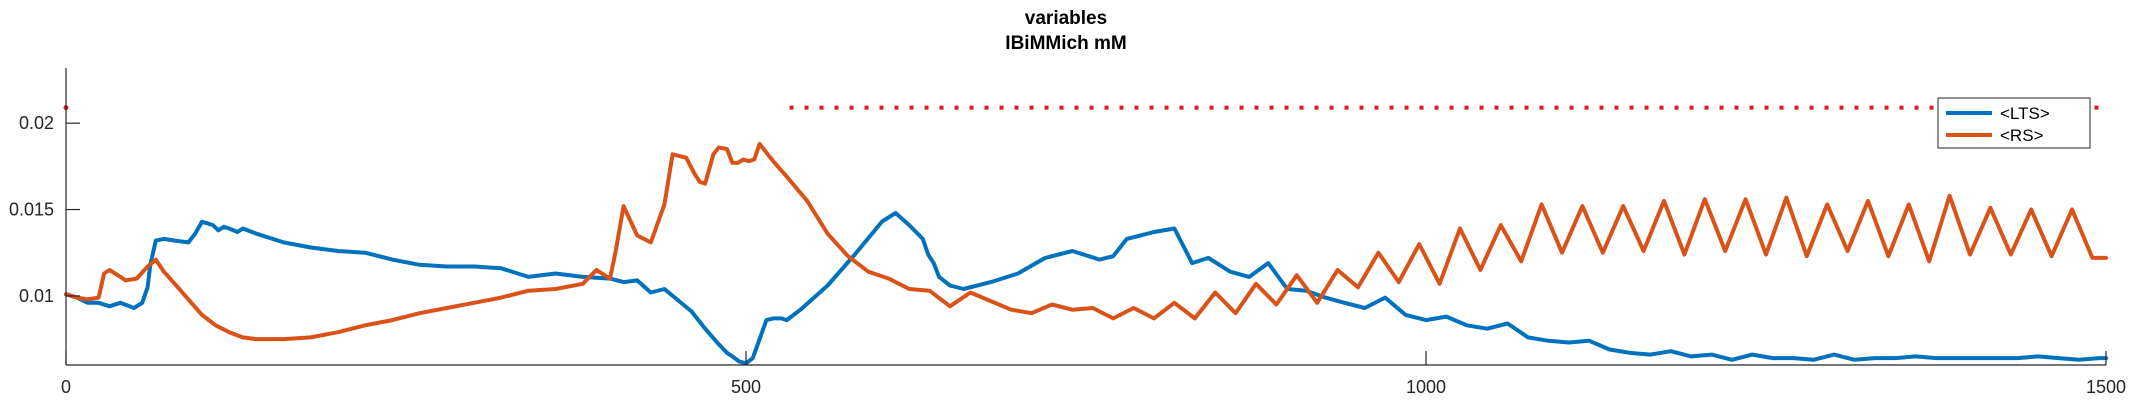 This screenshot has height=400, width=2133. I want to click on chart-title: variables, so click(1066, 18).